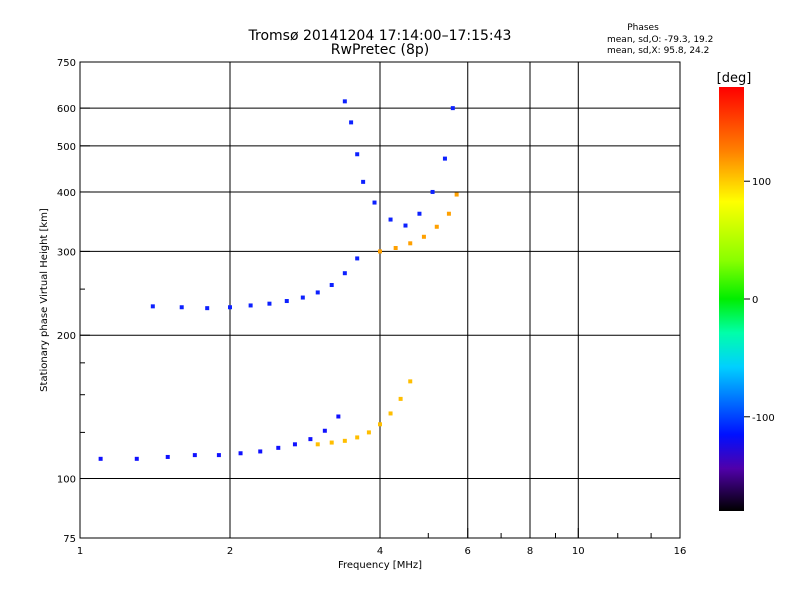 This screenshot has height=600, width=800. I want to click on x-tick-label: 4, so click(380, 551).